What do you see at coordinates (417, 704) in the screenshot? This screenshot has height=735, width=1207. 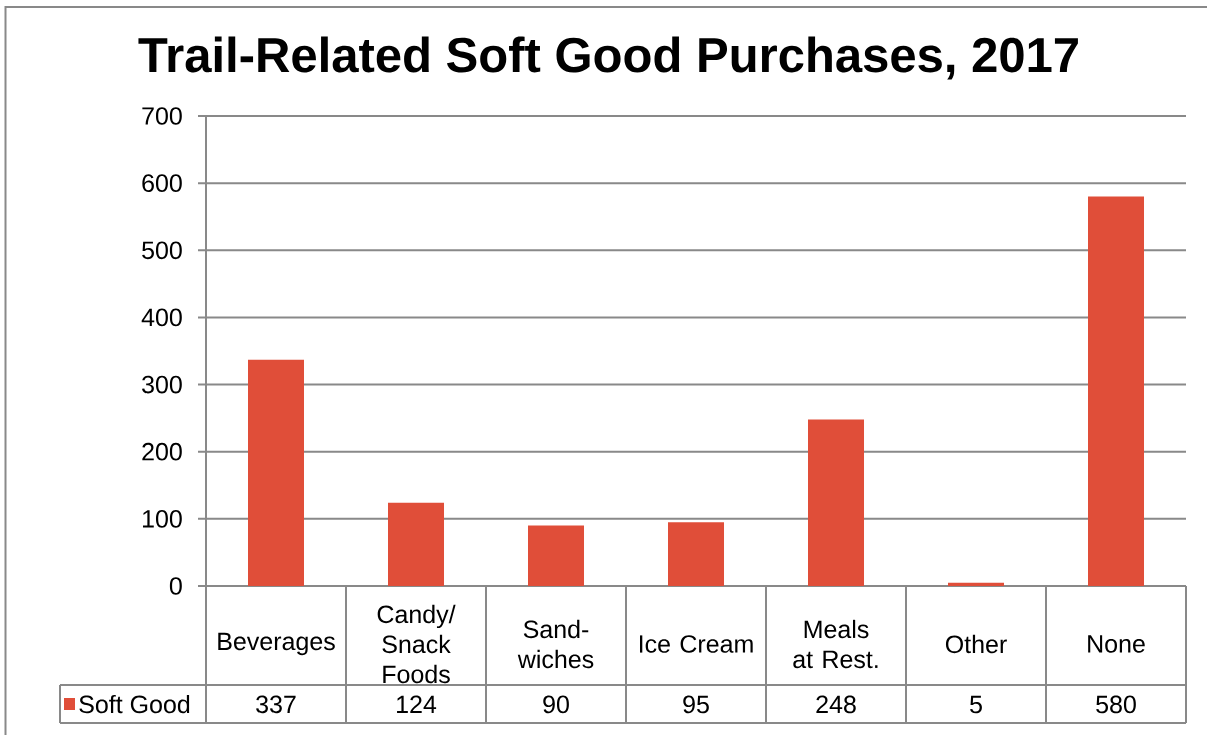 I see `data-label: 124` at bounding box center [417, 704].